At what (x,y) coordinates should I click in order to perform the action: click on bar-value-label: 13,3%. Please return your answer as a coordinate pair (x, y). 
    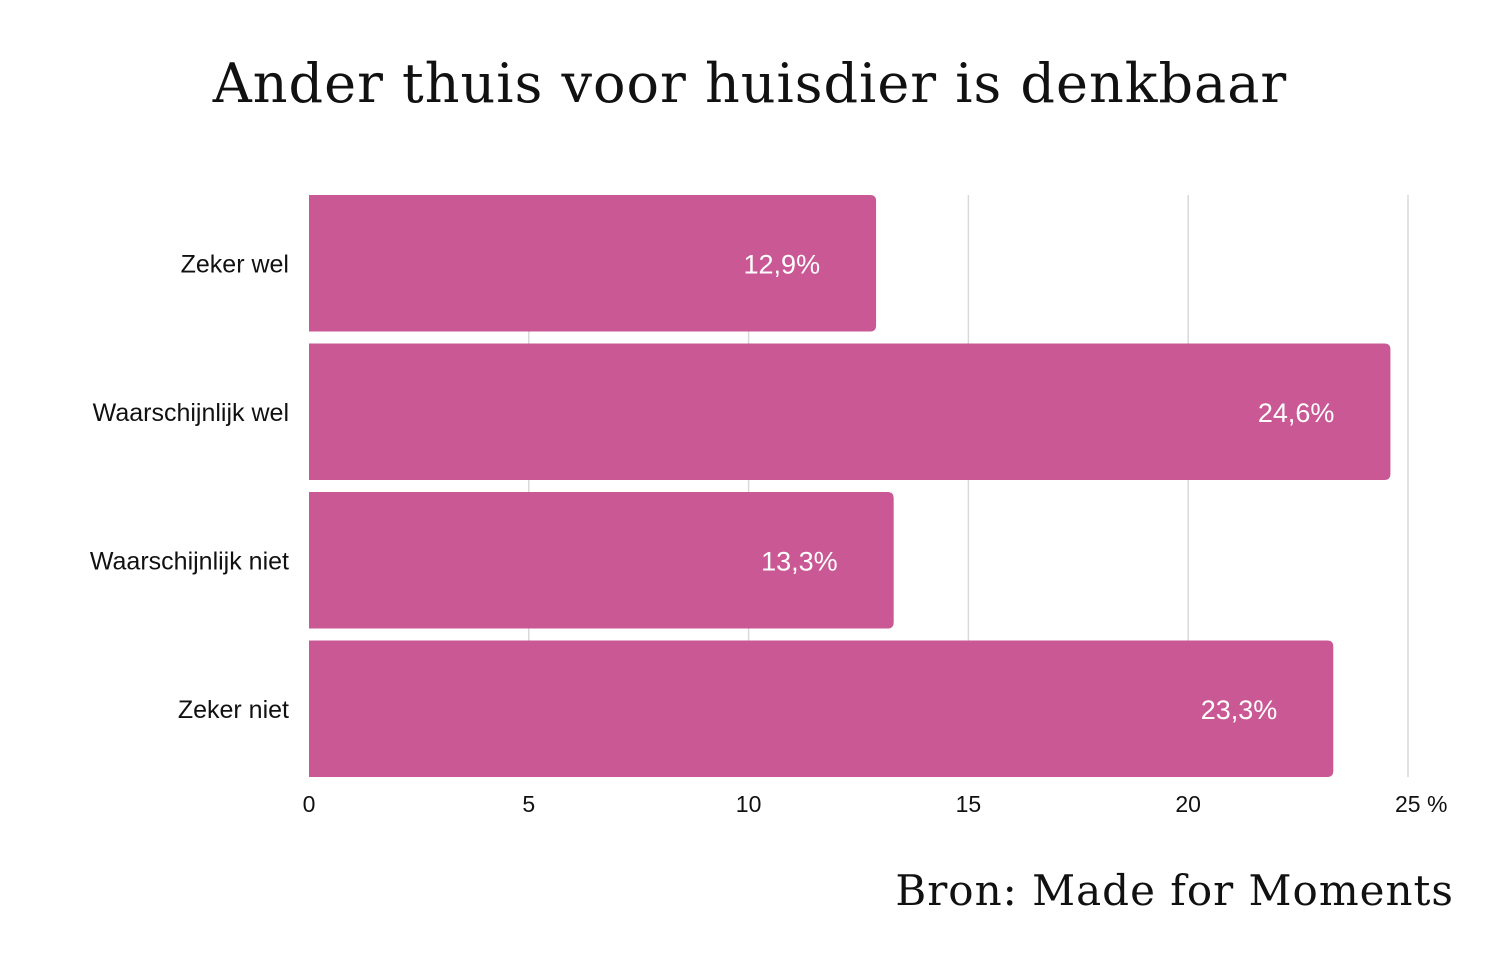
    Looking at the image, I should click on (799, 561).